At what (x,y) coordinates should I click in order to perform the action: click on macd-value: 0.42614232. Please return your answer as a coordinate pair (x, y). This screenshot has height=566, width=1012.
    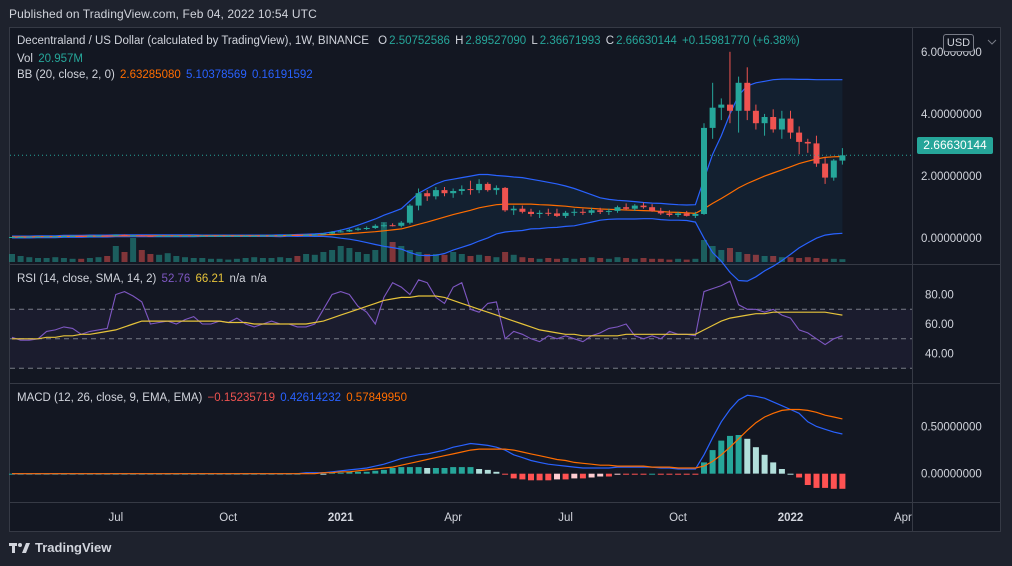
    Looking at the image, I should click on (310, 398).